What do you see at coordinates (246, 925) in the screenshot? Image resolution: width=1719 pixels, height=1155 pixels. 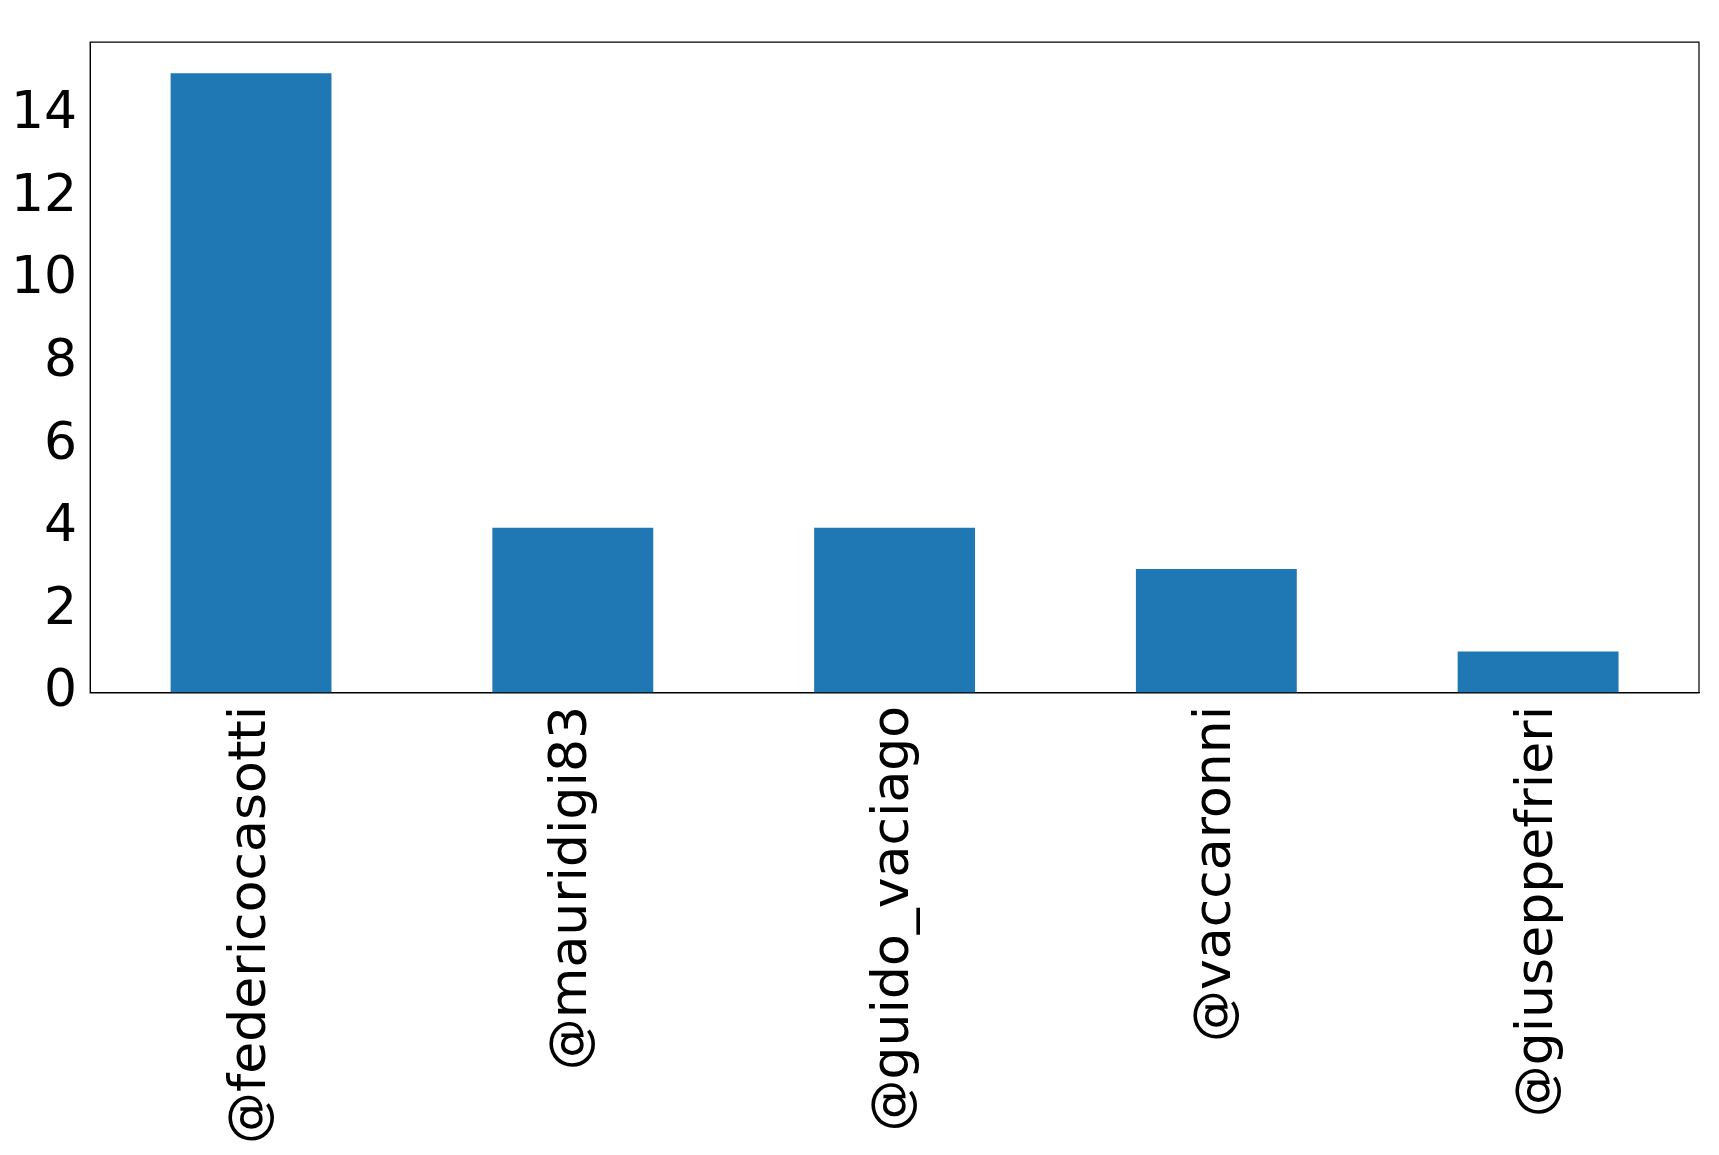 I see `x-tick-label: @federicocasotti` at bounding box center [246, 925].